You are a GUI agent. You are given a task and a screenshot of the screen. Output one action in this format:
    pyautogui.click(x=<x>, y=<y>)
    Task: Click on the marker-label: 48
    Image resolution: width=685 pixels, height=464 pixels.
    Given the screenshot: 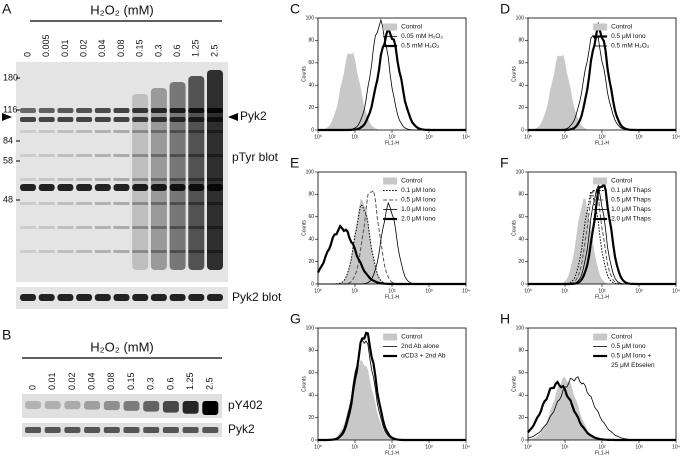 What is the action you would take?
    pyautogui.click(x=8, y=199)
    